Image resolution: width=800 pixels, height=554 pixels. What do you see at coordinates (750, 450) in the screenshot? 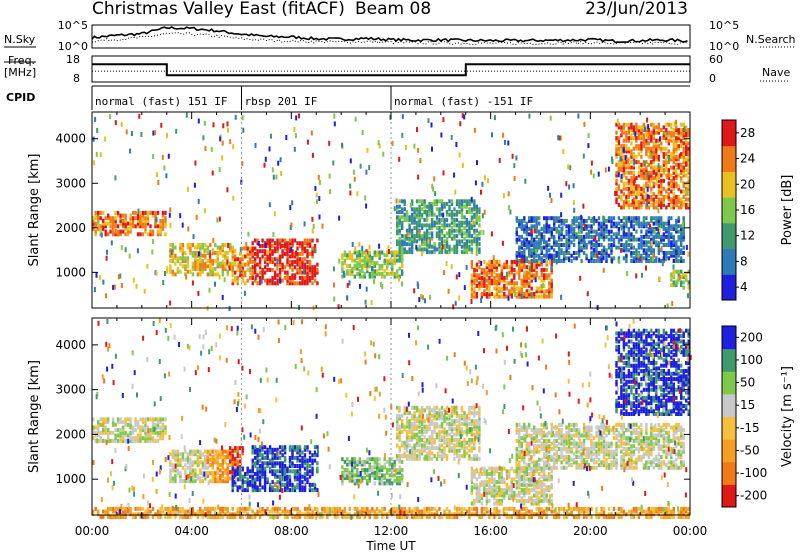
I see `velocity-colorbar-label-2: -50` at bounding box center [750, 450].